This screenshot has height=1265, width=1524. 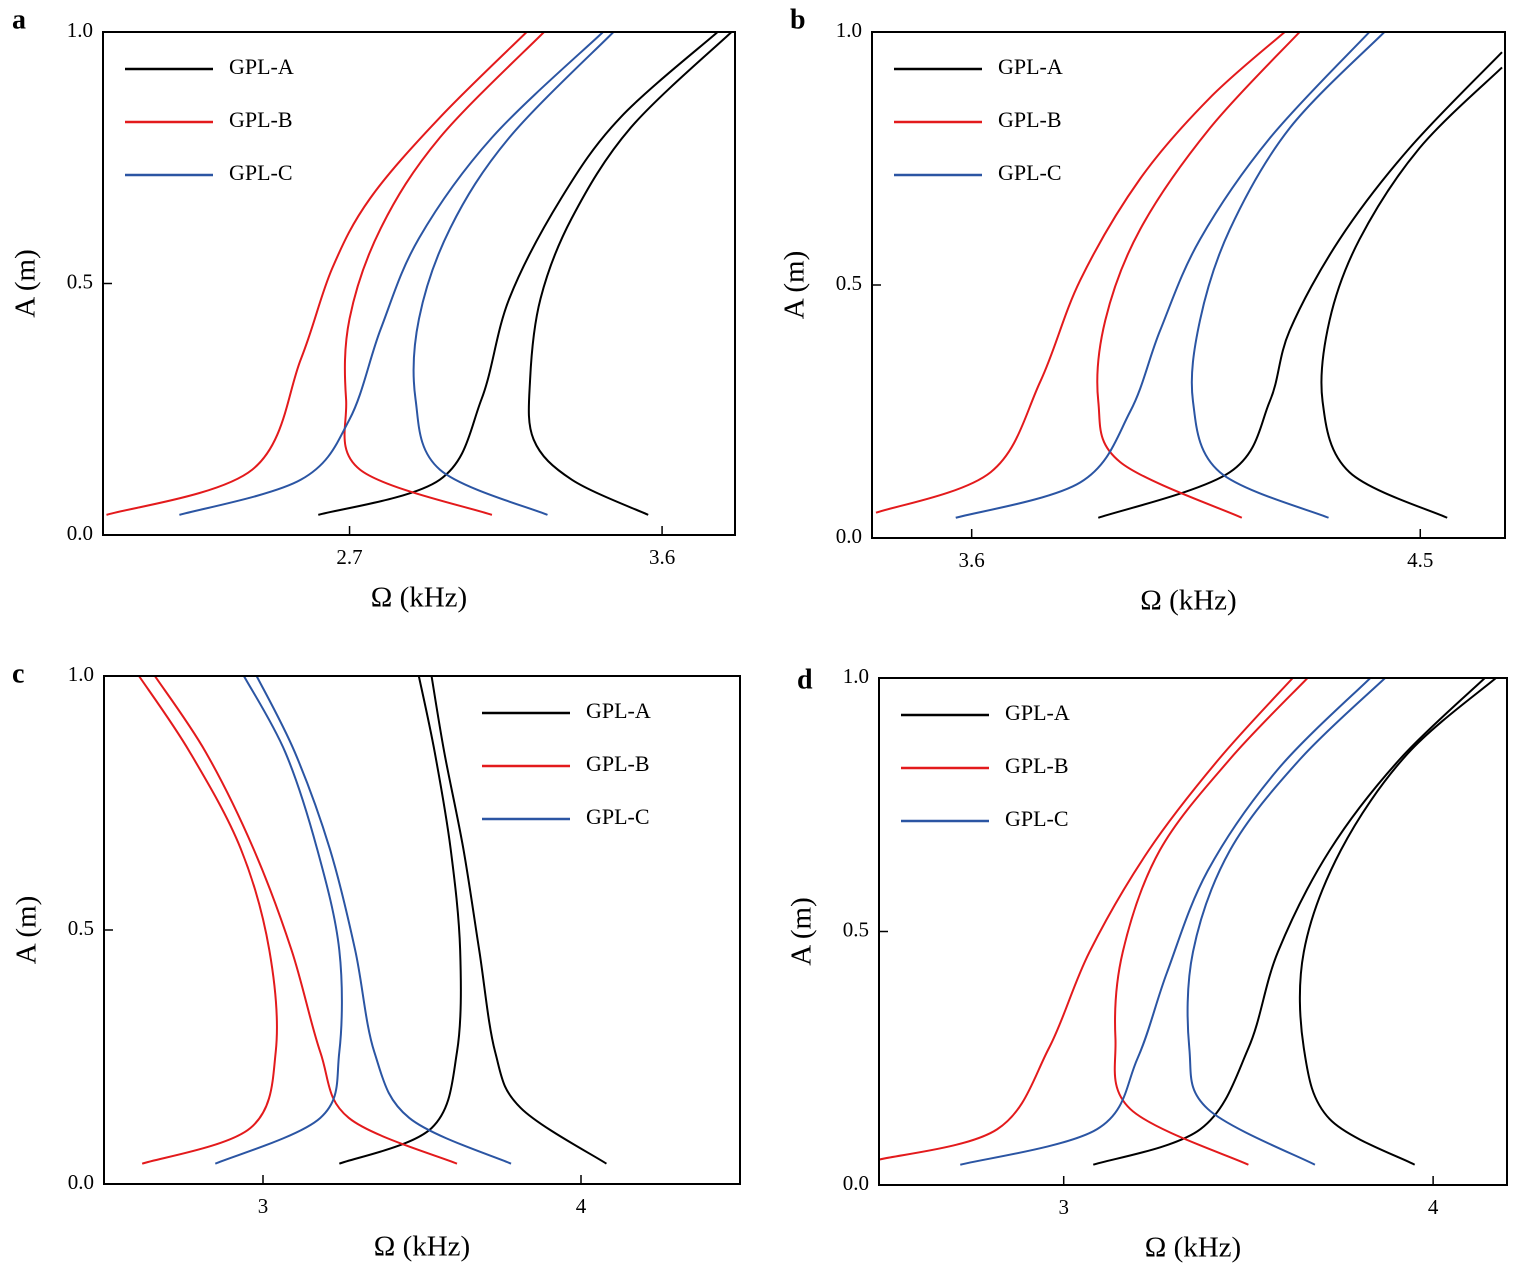 What do you see at coordinates (1420, 560) in the screenshot?
I see `x-tick-label: 4.5` at bounding box center [1420, 560].